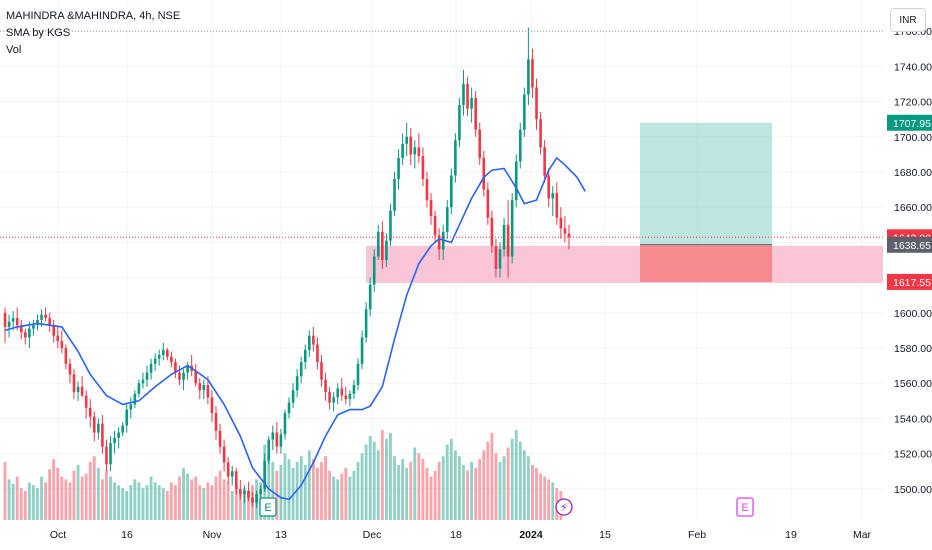 This screenshot has width=932, height=550. Describe the element at coordinates (706, 202) in the screenshot. I see `long-position-tool` at that location.